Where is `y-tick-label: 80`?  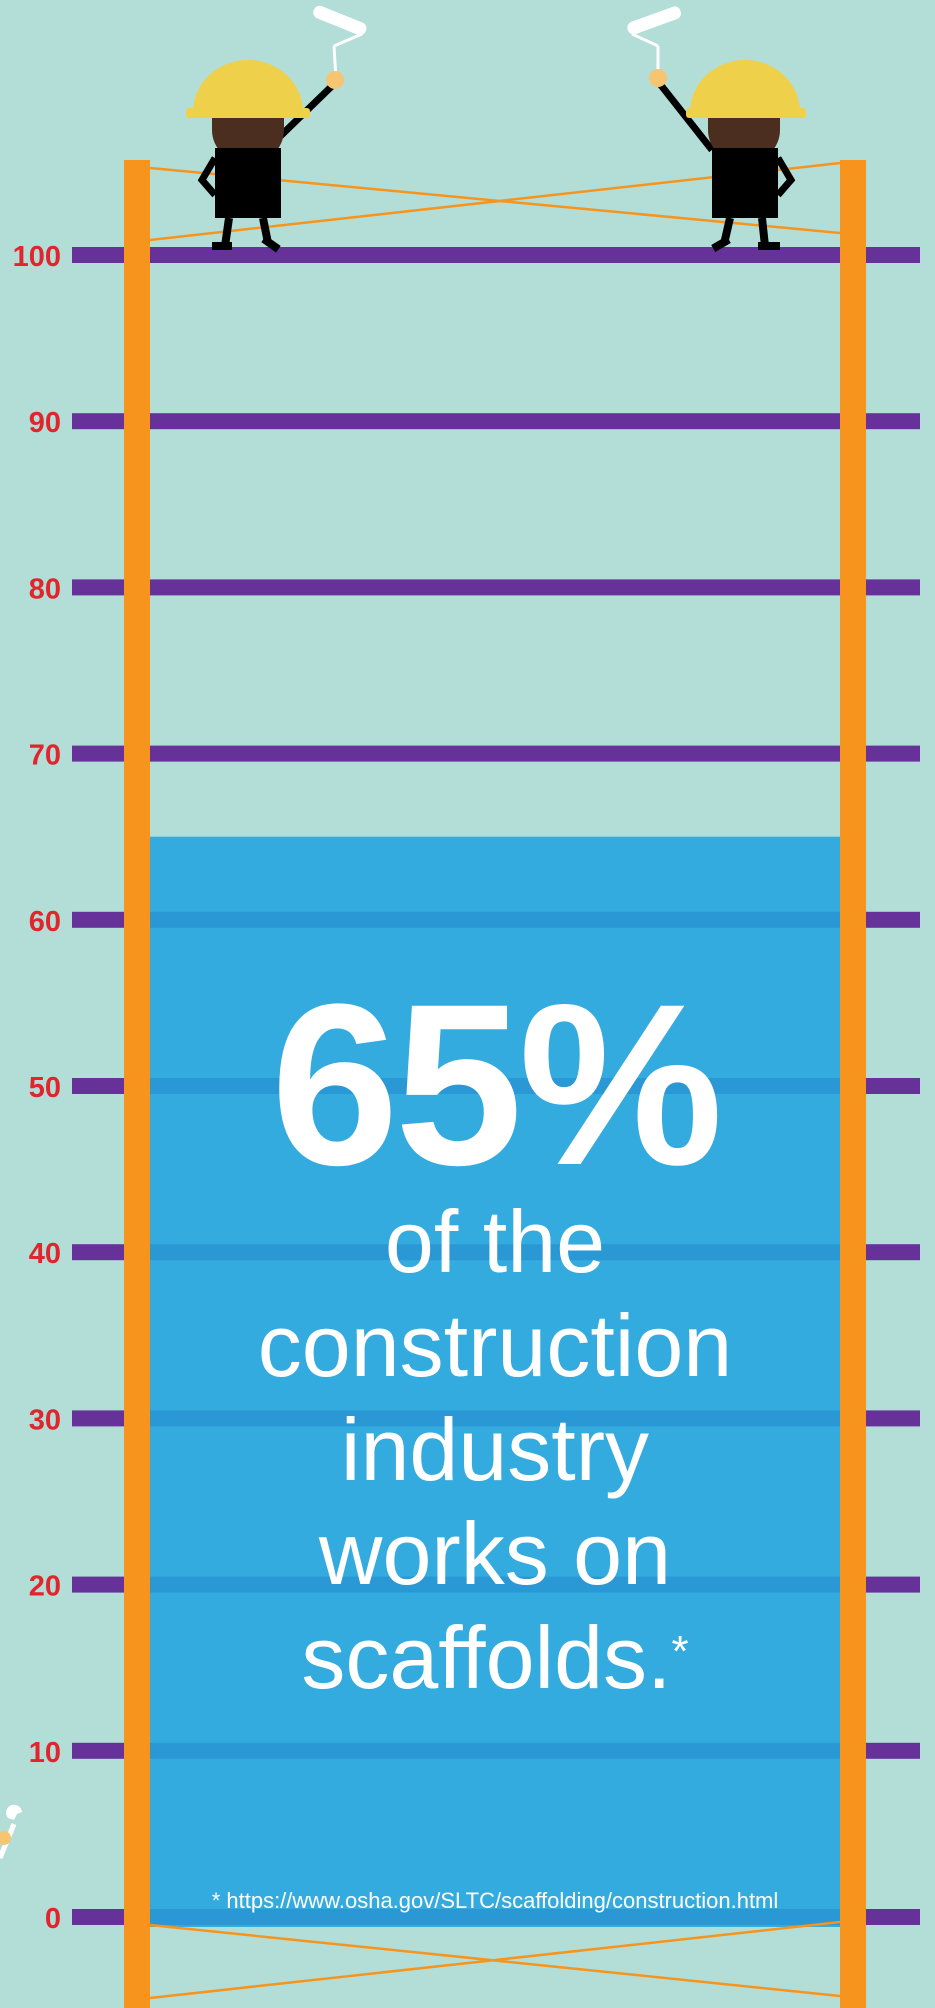
y-tick-label: 80 is located at coordinates (45, 589).